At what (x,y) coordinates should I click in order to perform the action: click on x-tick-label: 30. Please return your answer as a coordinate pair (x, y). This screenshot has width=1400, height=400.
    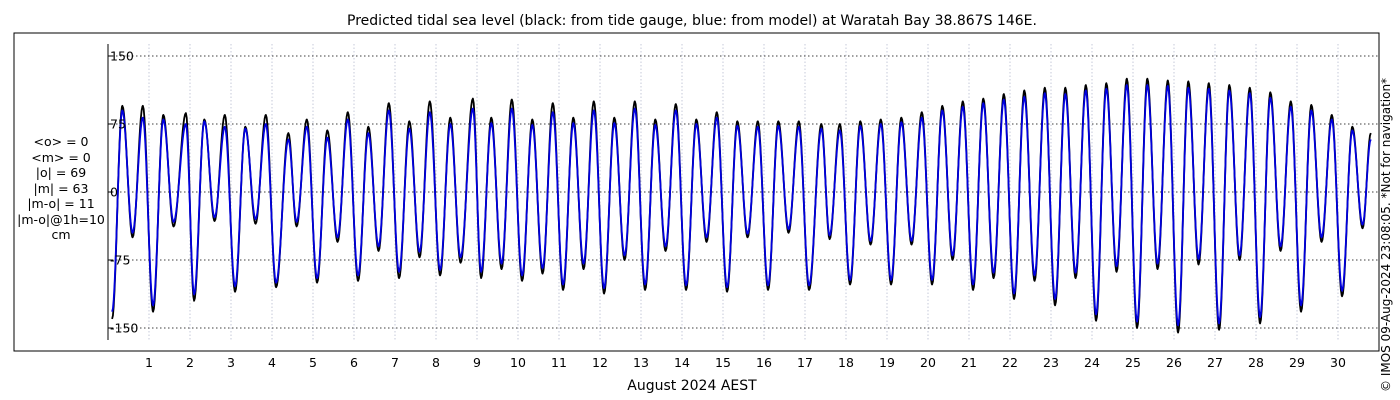
    Looking at the image, I should click on (1338, 362).